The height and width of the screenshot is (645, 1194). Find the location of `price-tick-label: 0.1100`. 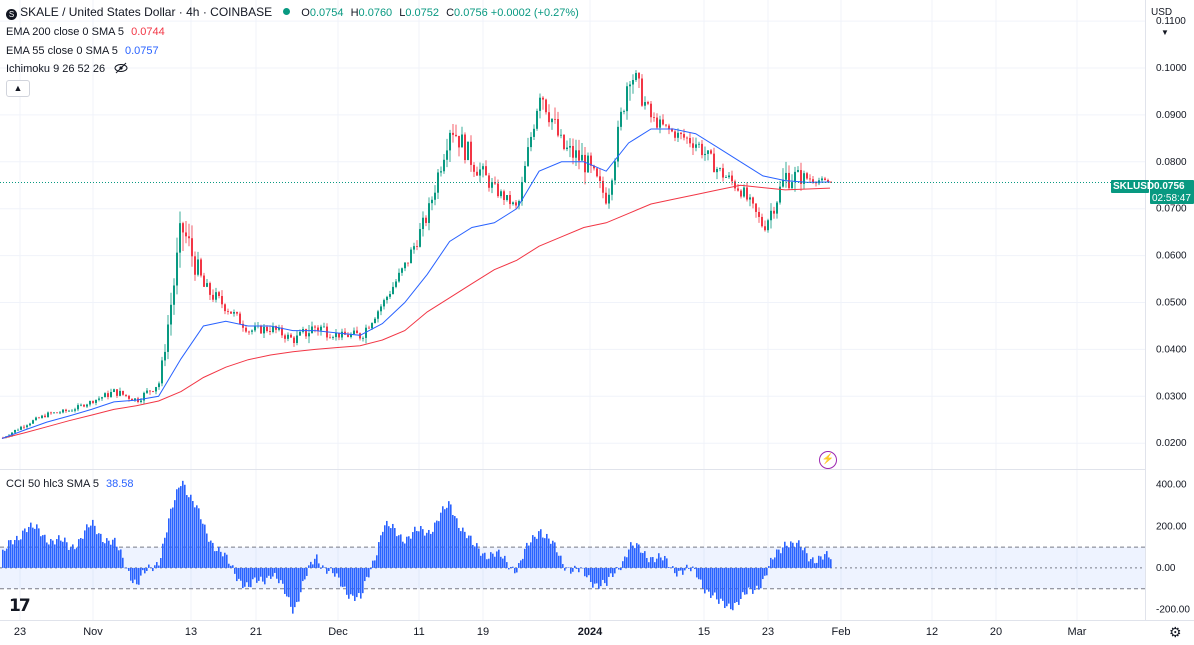

price-tick-label: 0.1100 is located at coordinates (1171, 21).